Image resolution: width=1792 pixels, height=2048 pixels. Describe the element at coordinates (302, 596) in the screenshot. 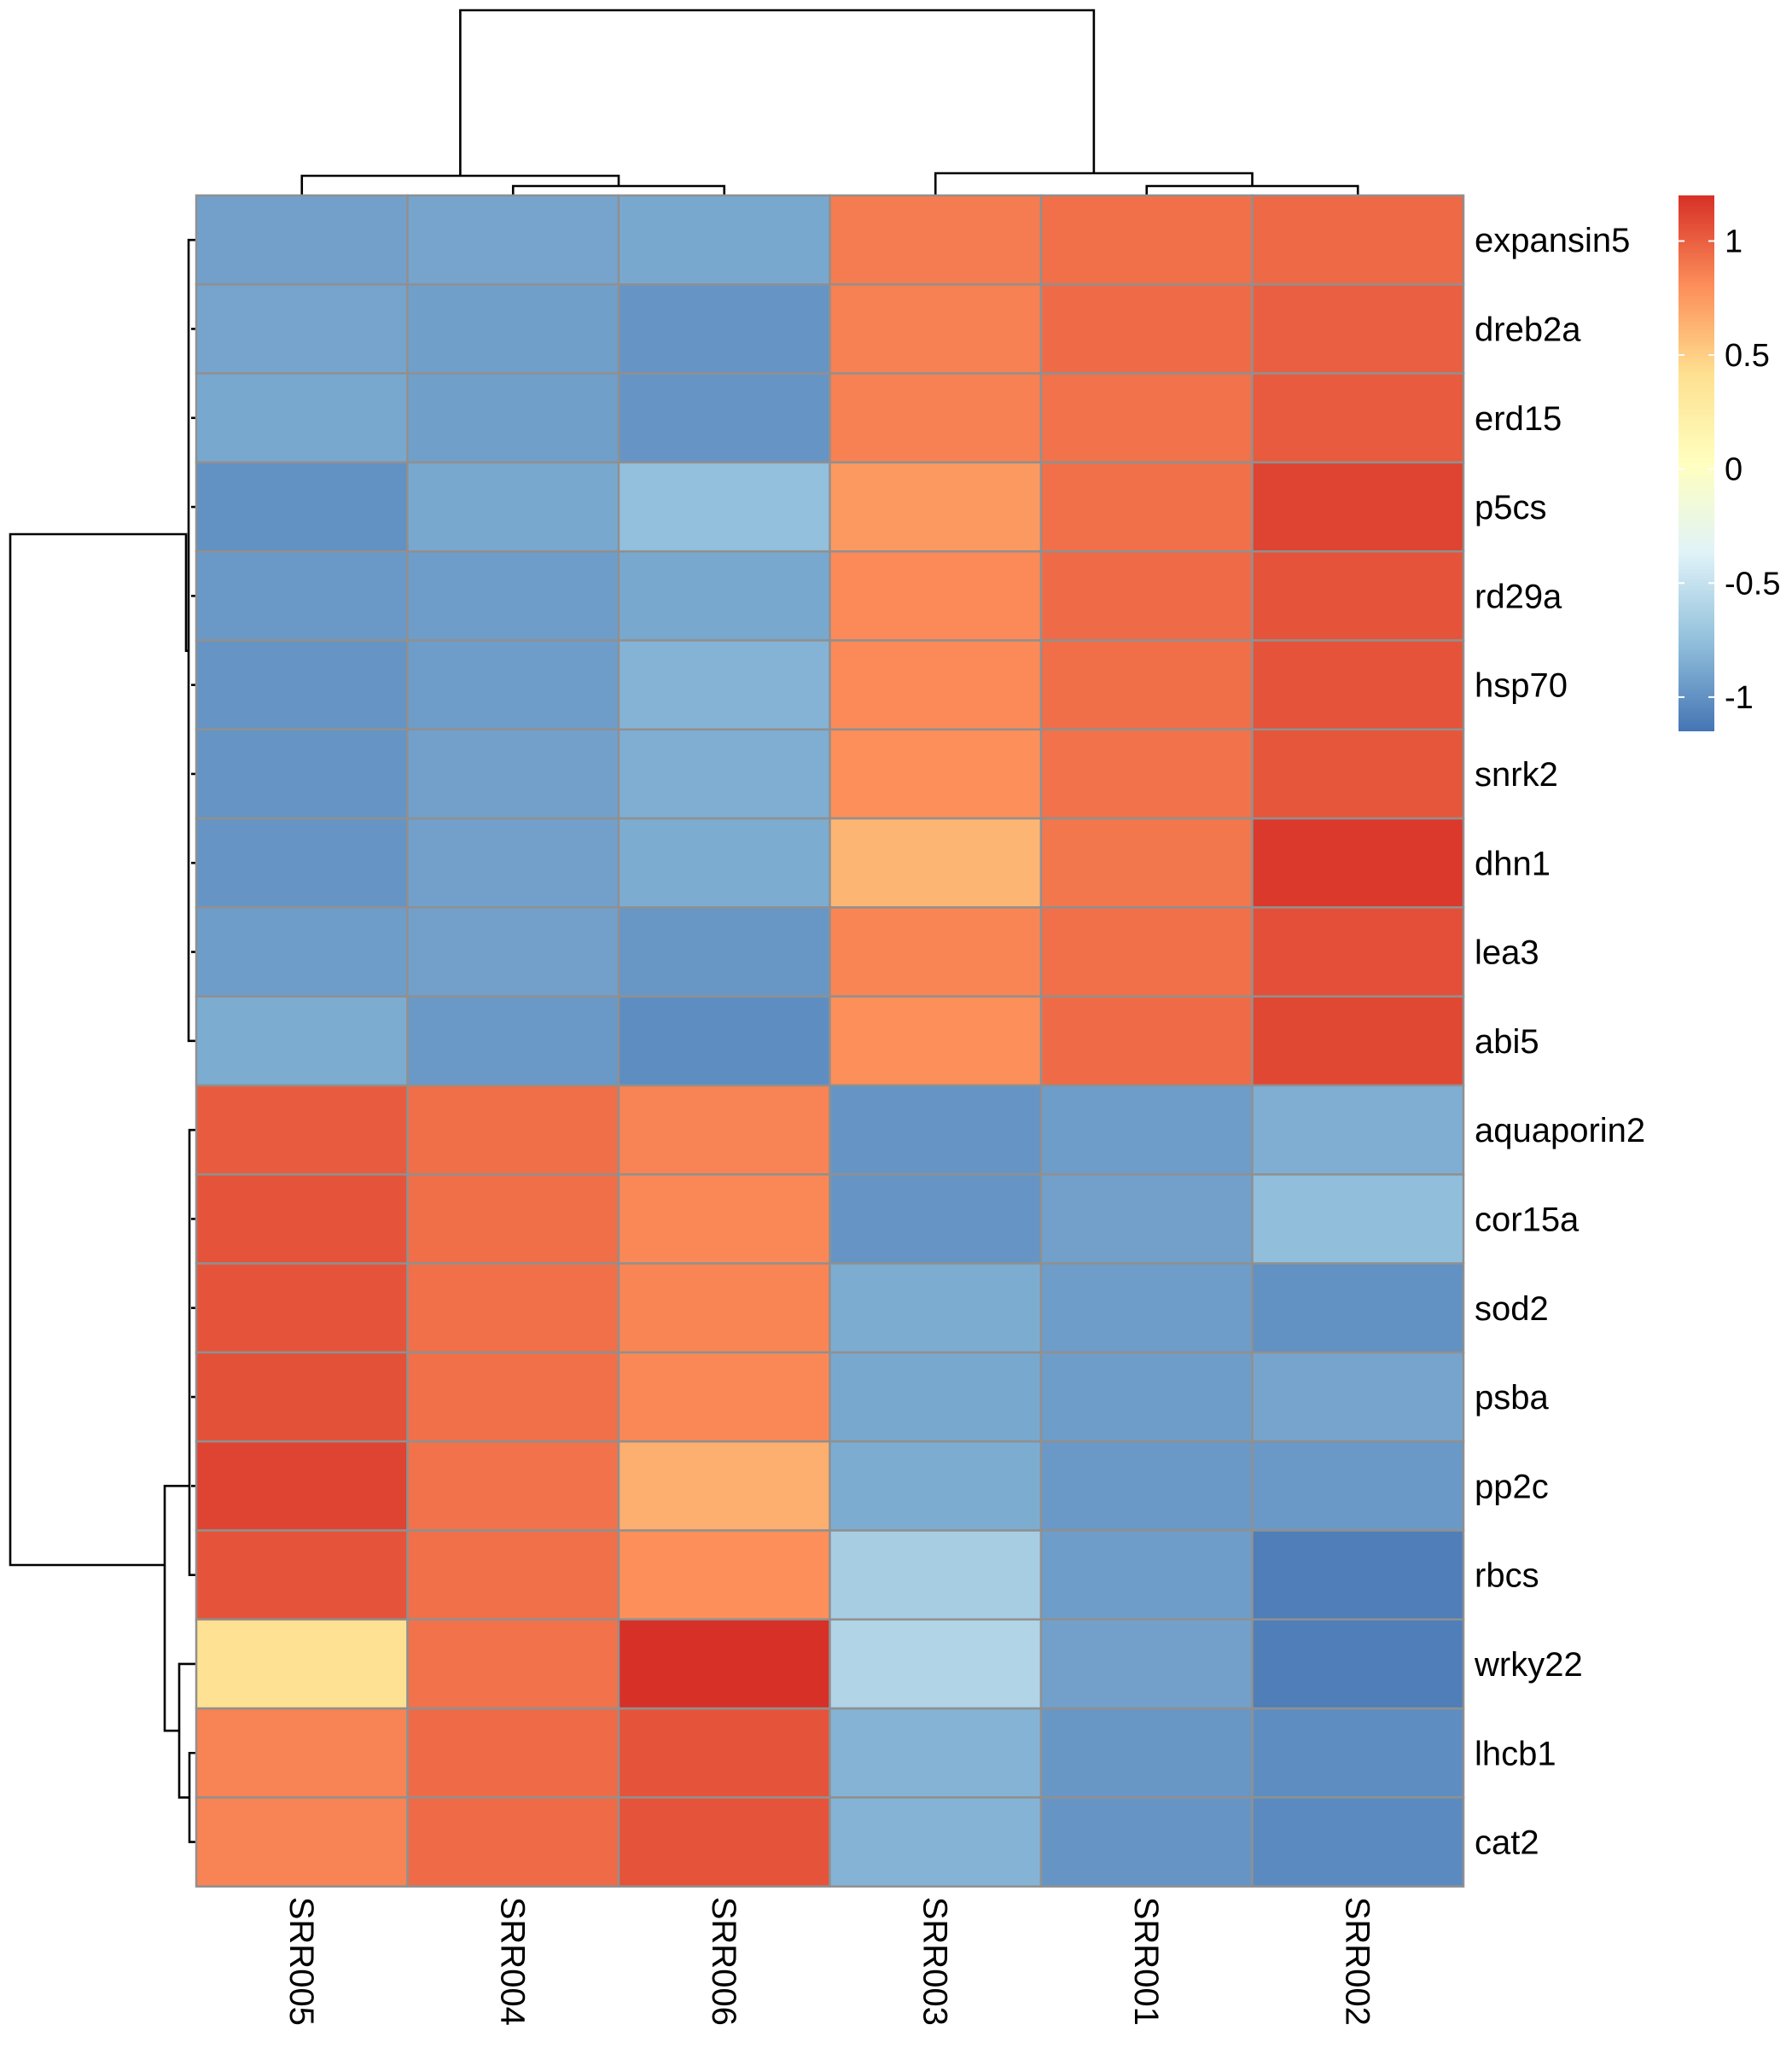

I see `heatmap-cell-rd29a-SRR005` at that location.